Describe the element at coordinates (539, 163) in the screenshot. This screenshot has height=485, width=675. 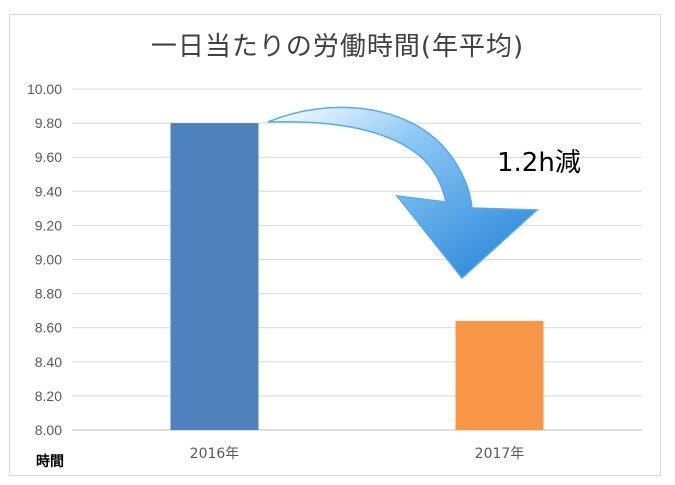
I see `decrease-annotation: 1.2h減` at that location.